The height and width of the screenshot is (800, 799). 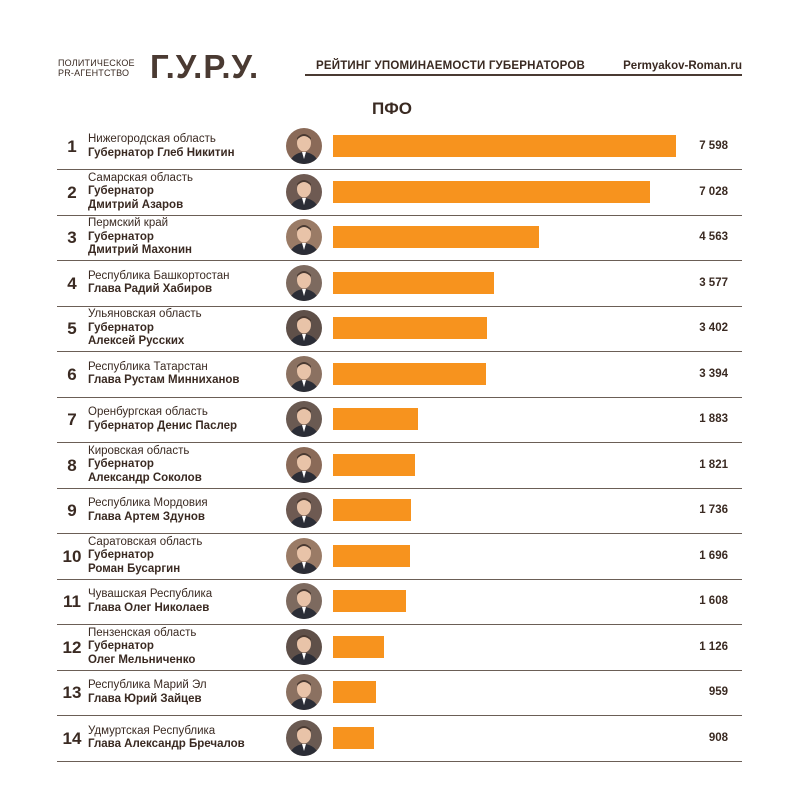 I want to click on agency-label: ПОЛИТИЧЕСКОЕ PR-АГЕНТСТВО, so click(x=96, y=68).